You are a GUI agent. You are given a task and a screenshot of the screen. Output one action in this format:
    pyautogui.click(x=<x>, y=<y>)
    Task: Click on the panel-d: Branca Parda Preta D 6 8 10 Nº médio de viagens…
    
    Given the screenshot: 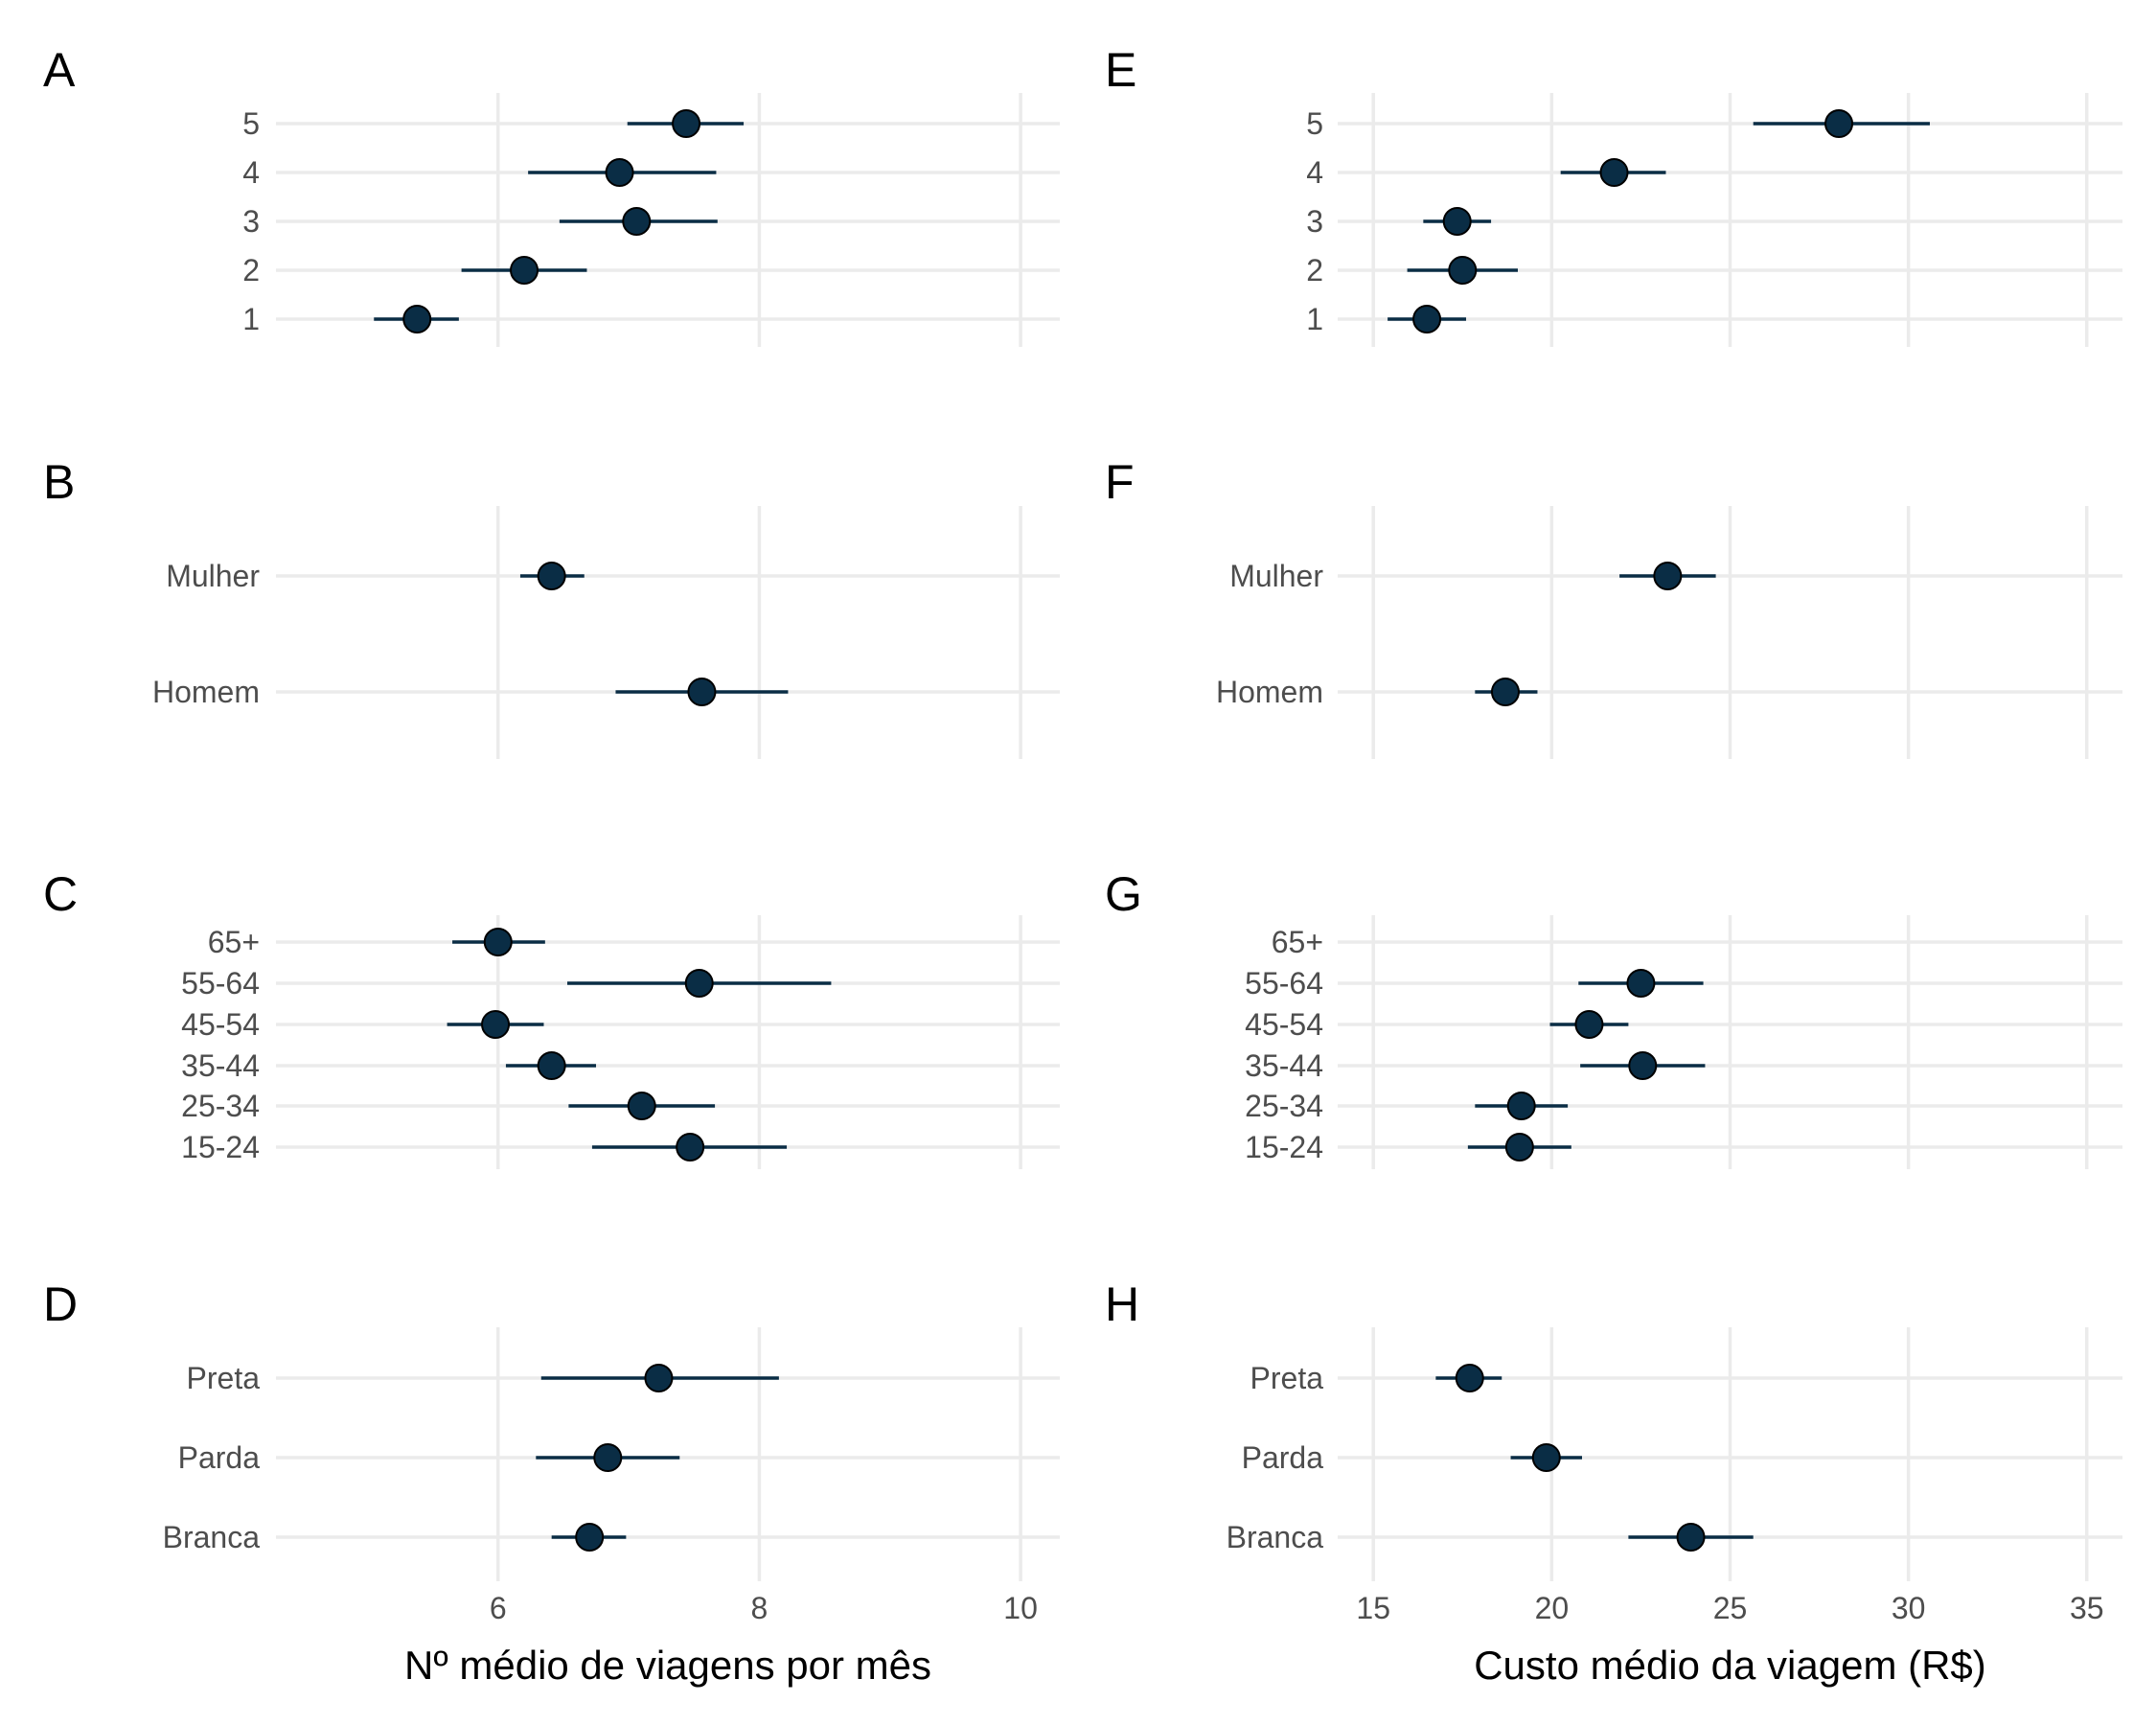 What is the action you would take?
    pyautogui.click(x=551, y=1483)
    